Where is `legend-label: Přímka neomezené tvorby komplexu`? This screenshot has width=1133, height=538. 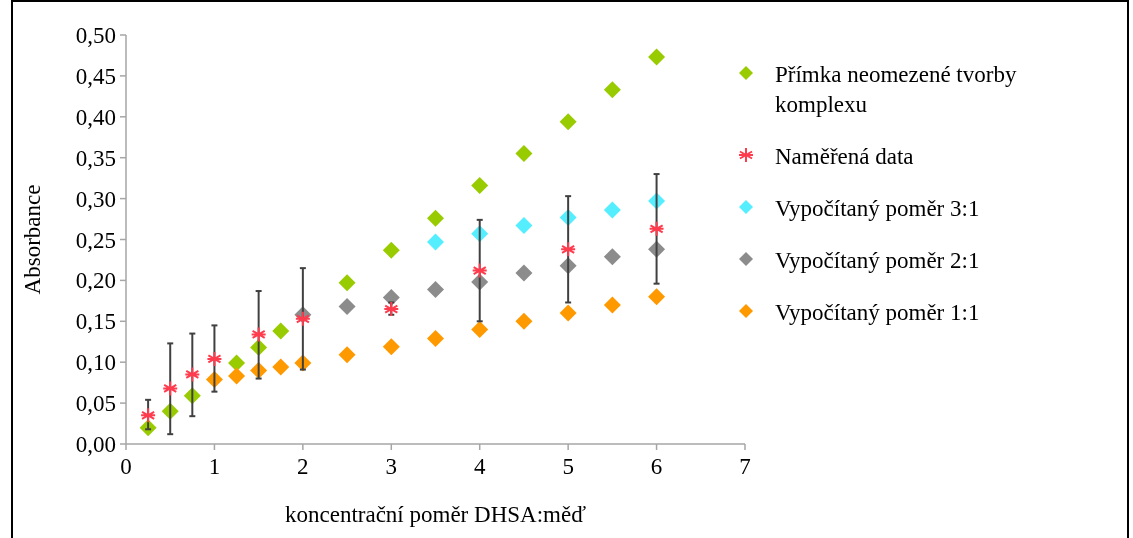
legend-label: Přímka neomezené tvorby komplexu is located at coordinates (896, 89).